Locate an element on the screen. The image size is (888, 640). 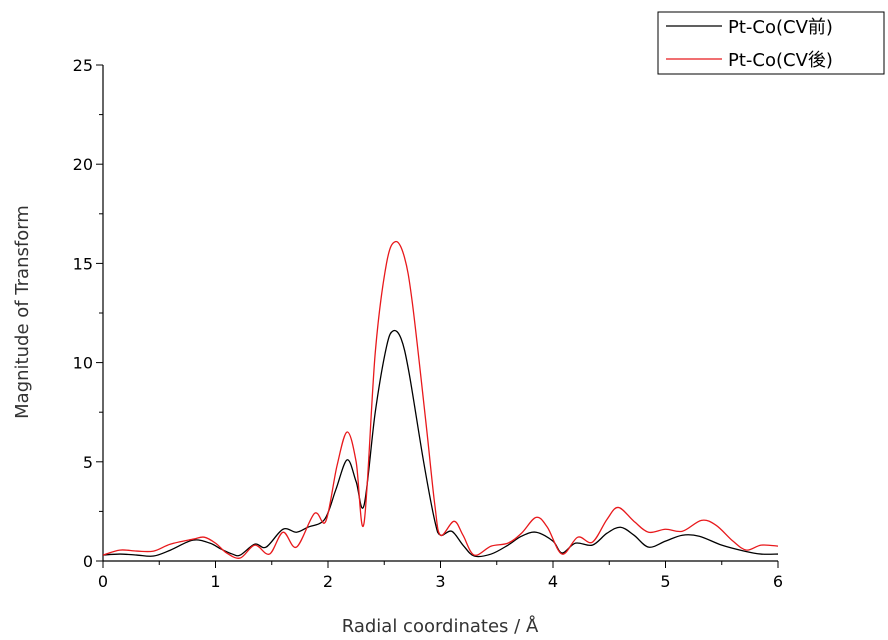
x-tick-label: 4 is located at coordinates (553, 581).